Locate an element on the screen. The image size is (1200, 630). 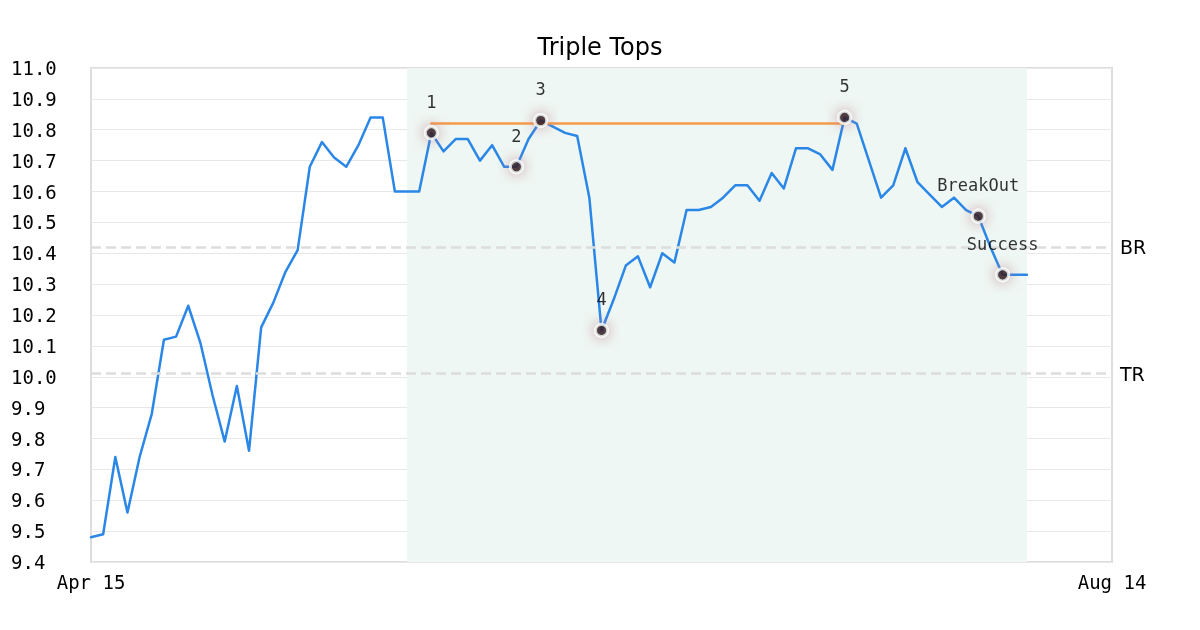
y-tick-label: 10.6 is located at coordinates (34, 191).